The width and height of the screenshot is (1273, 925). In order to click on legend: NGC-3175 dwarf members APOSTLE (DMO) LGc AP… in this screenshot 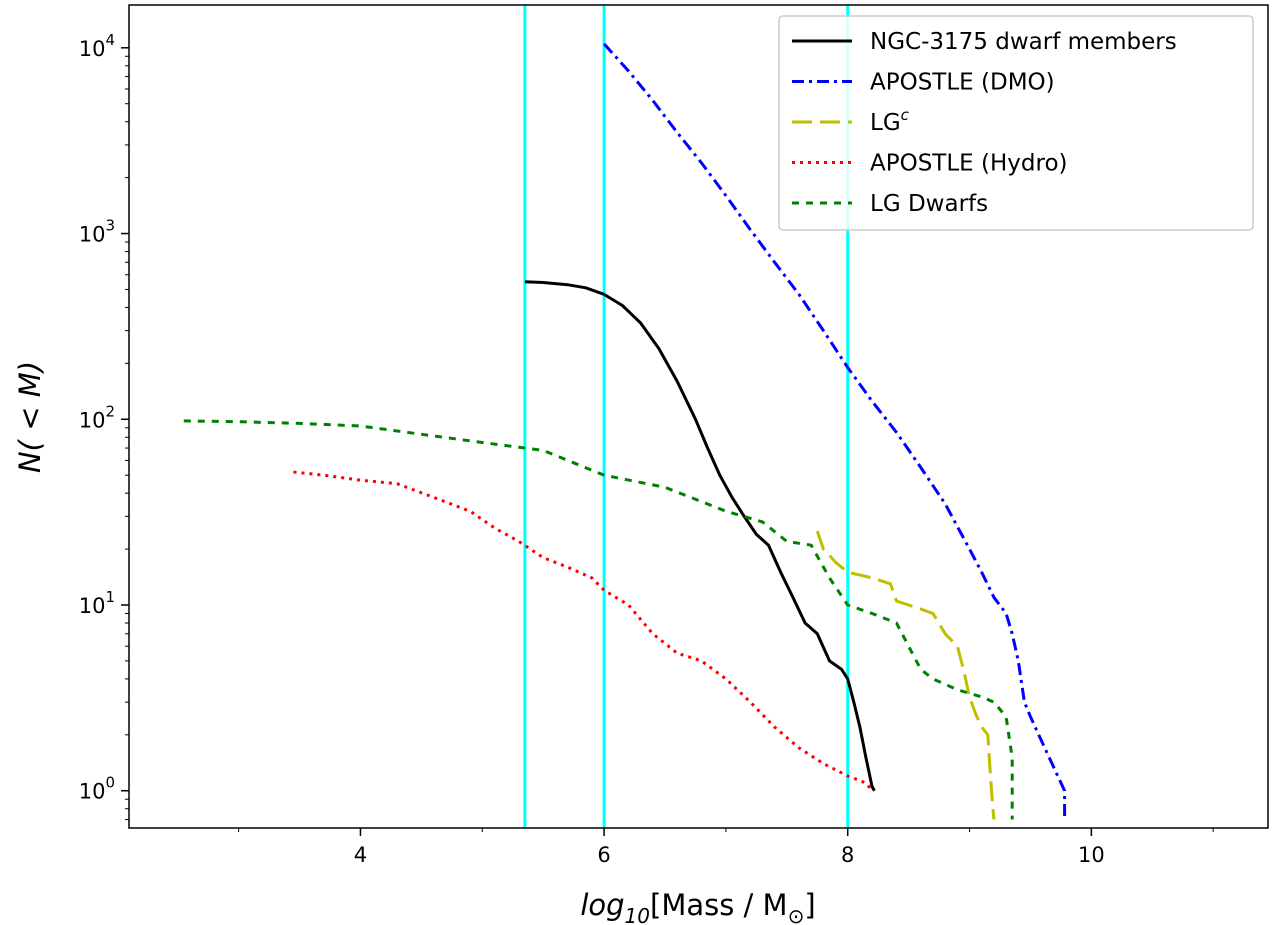, I will do `click(1016, 123)`.